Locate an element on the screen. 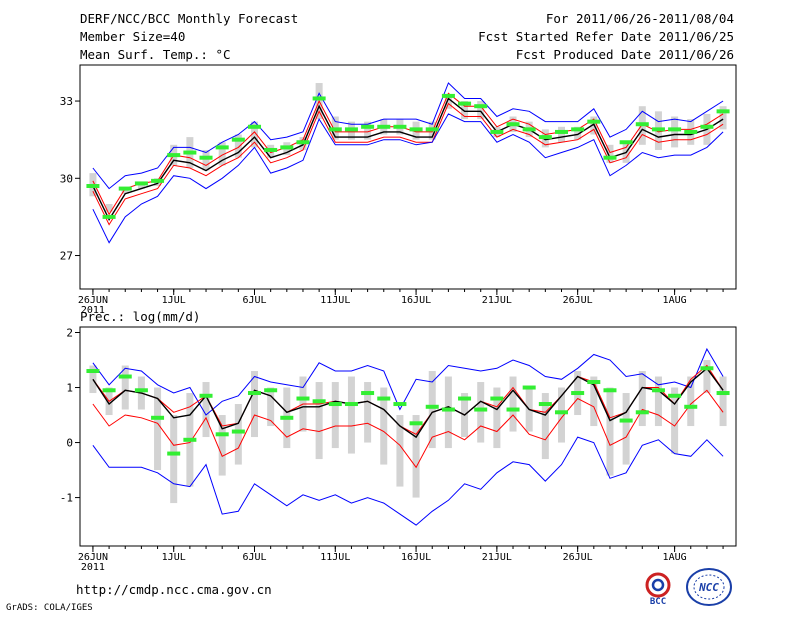 The width and height of the screenshot is (800, 618). xtick-label-precipitation-11JUL: 11JUL is located at coordinates (335, 557).